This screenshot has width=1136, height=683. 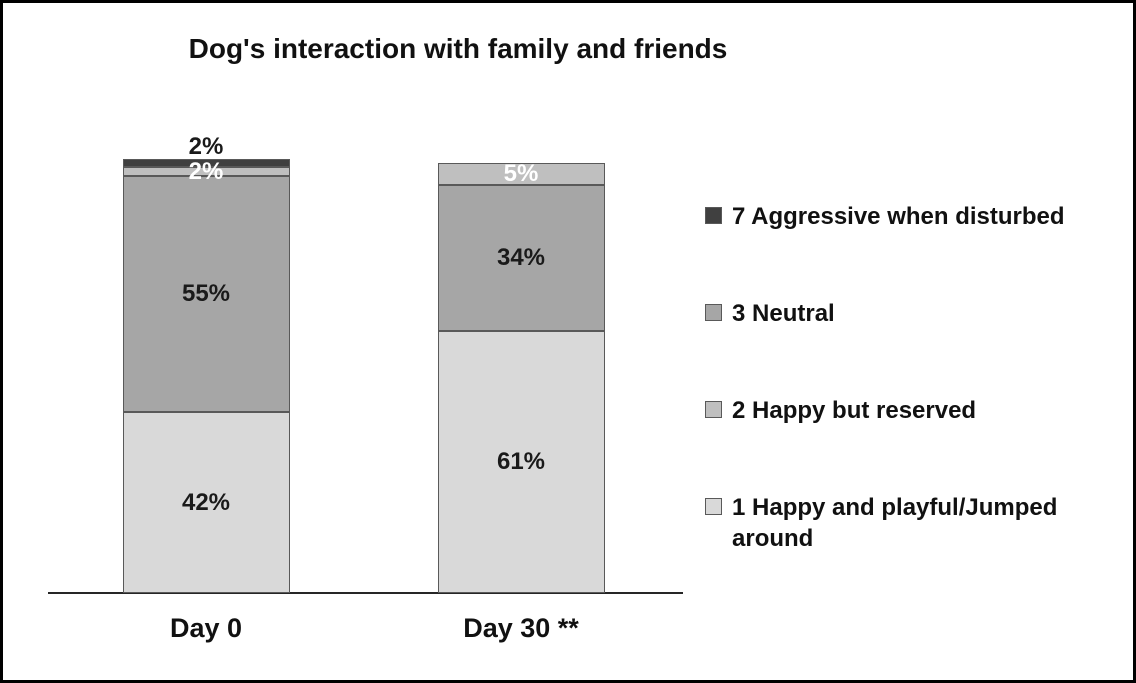 I want to click on bar-segment-day-0-1-happy-and-playful-jumped-around: 42%, so click(x=206, y=502).